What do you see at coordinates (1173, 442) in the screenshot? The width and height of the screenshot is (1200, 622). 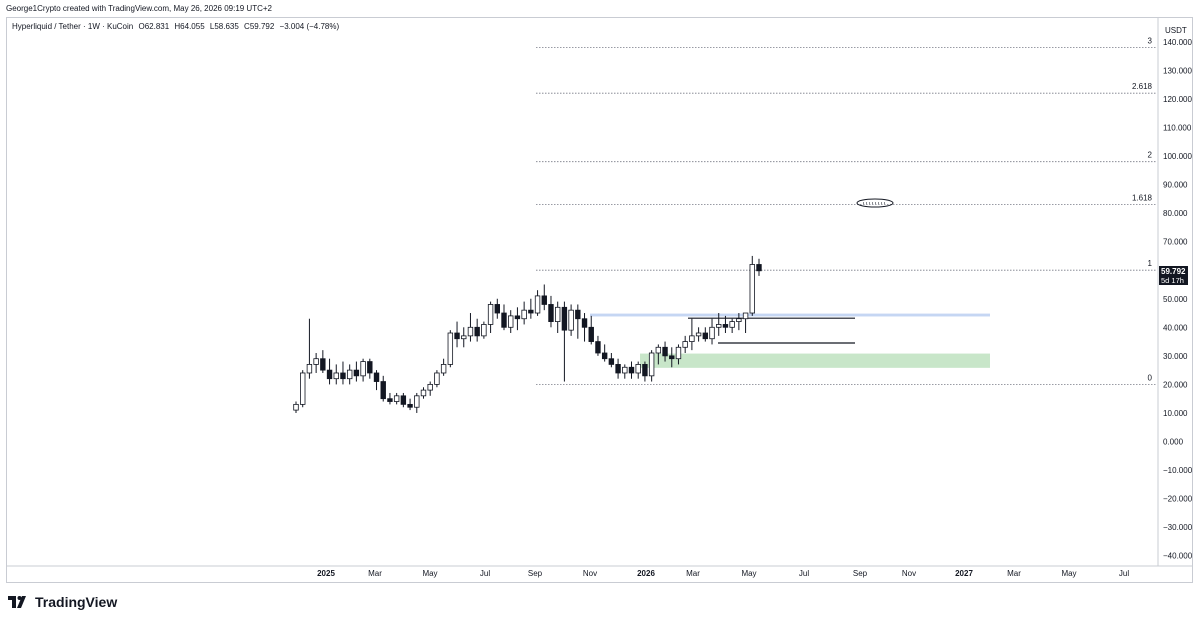 I see `price-tick-label: 0.000` at bounding box center [1173, 442].